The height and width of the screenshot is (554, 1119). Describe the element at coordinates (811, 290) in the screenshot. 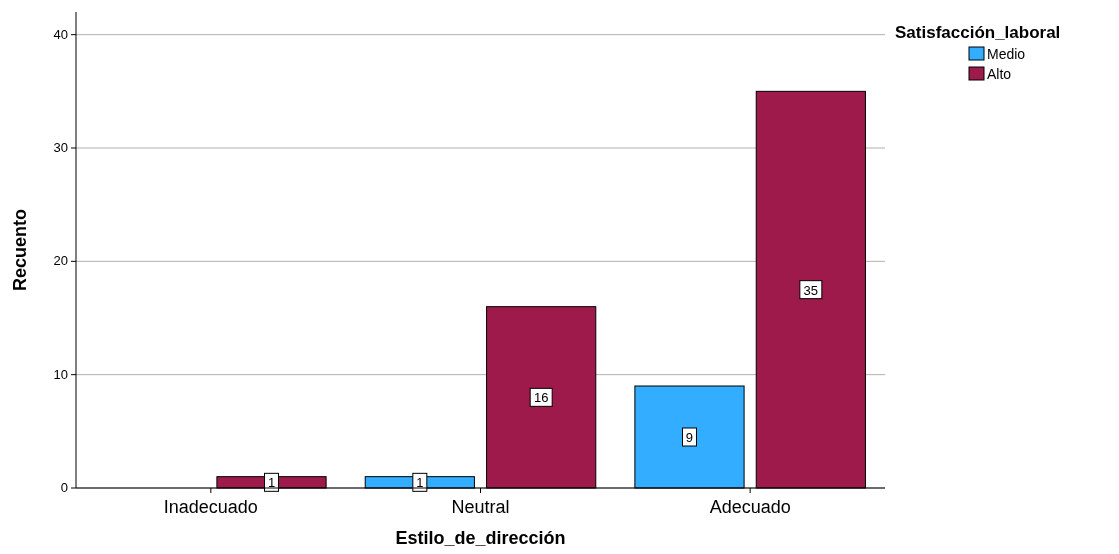

I see `data-label: 35` at that location.